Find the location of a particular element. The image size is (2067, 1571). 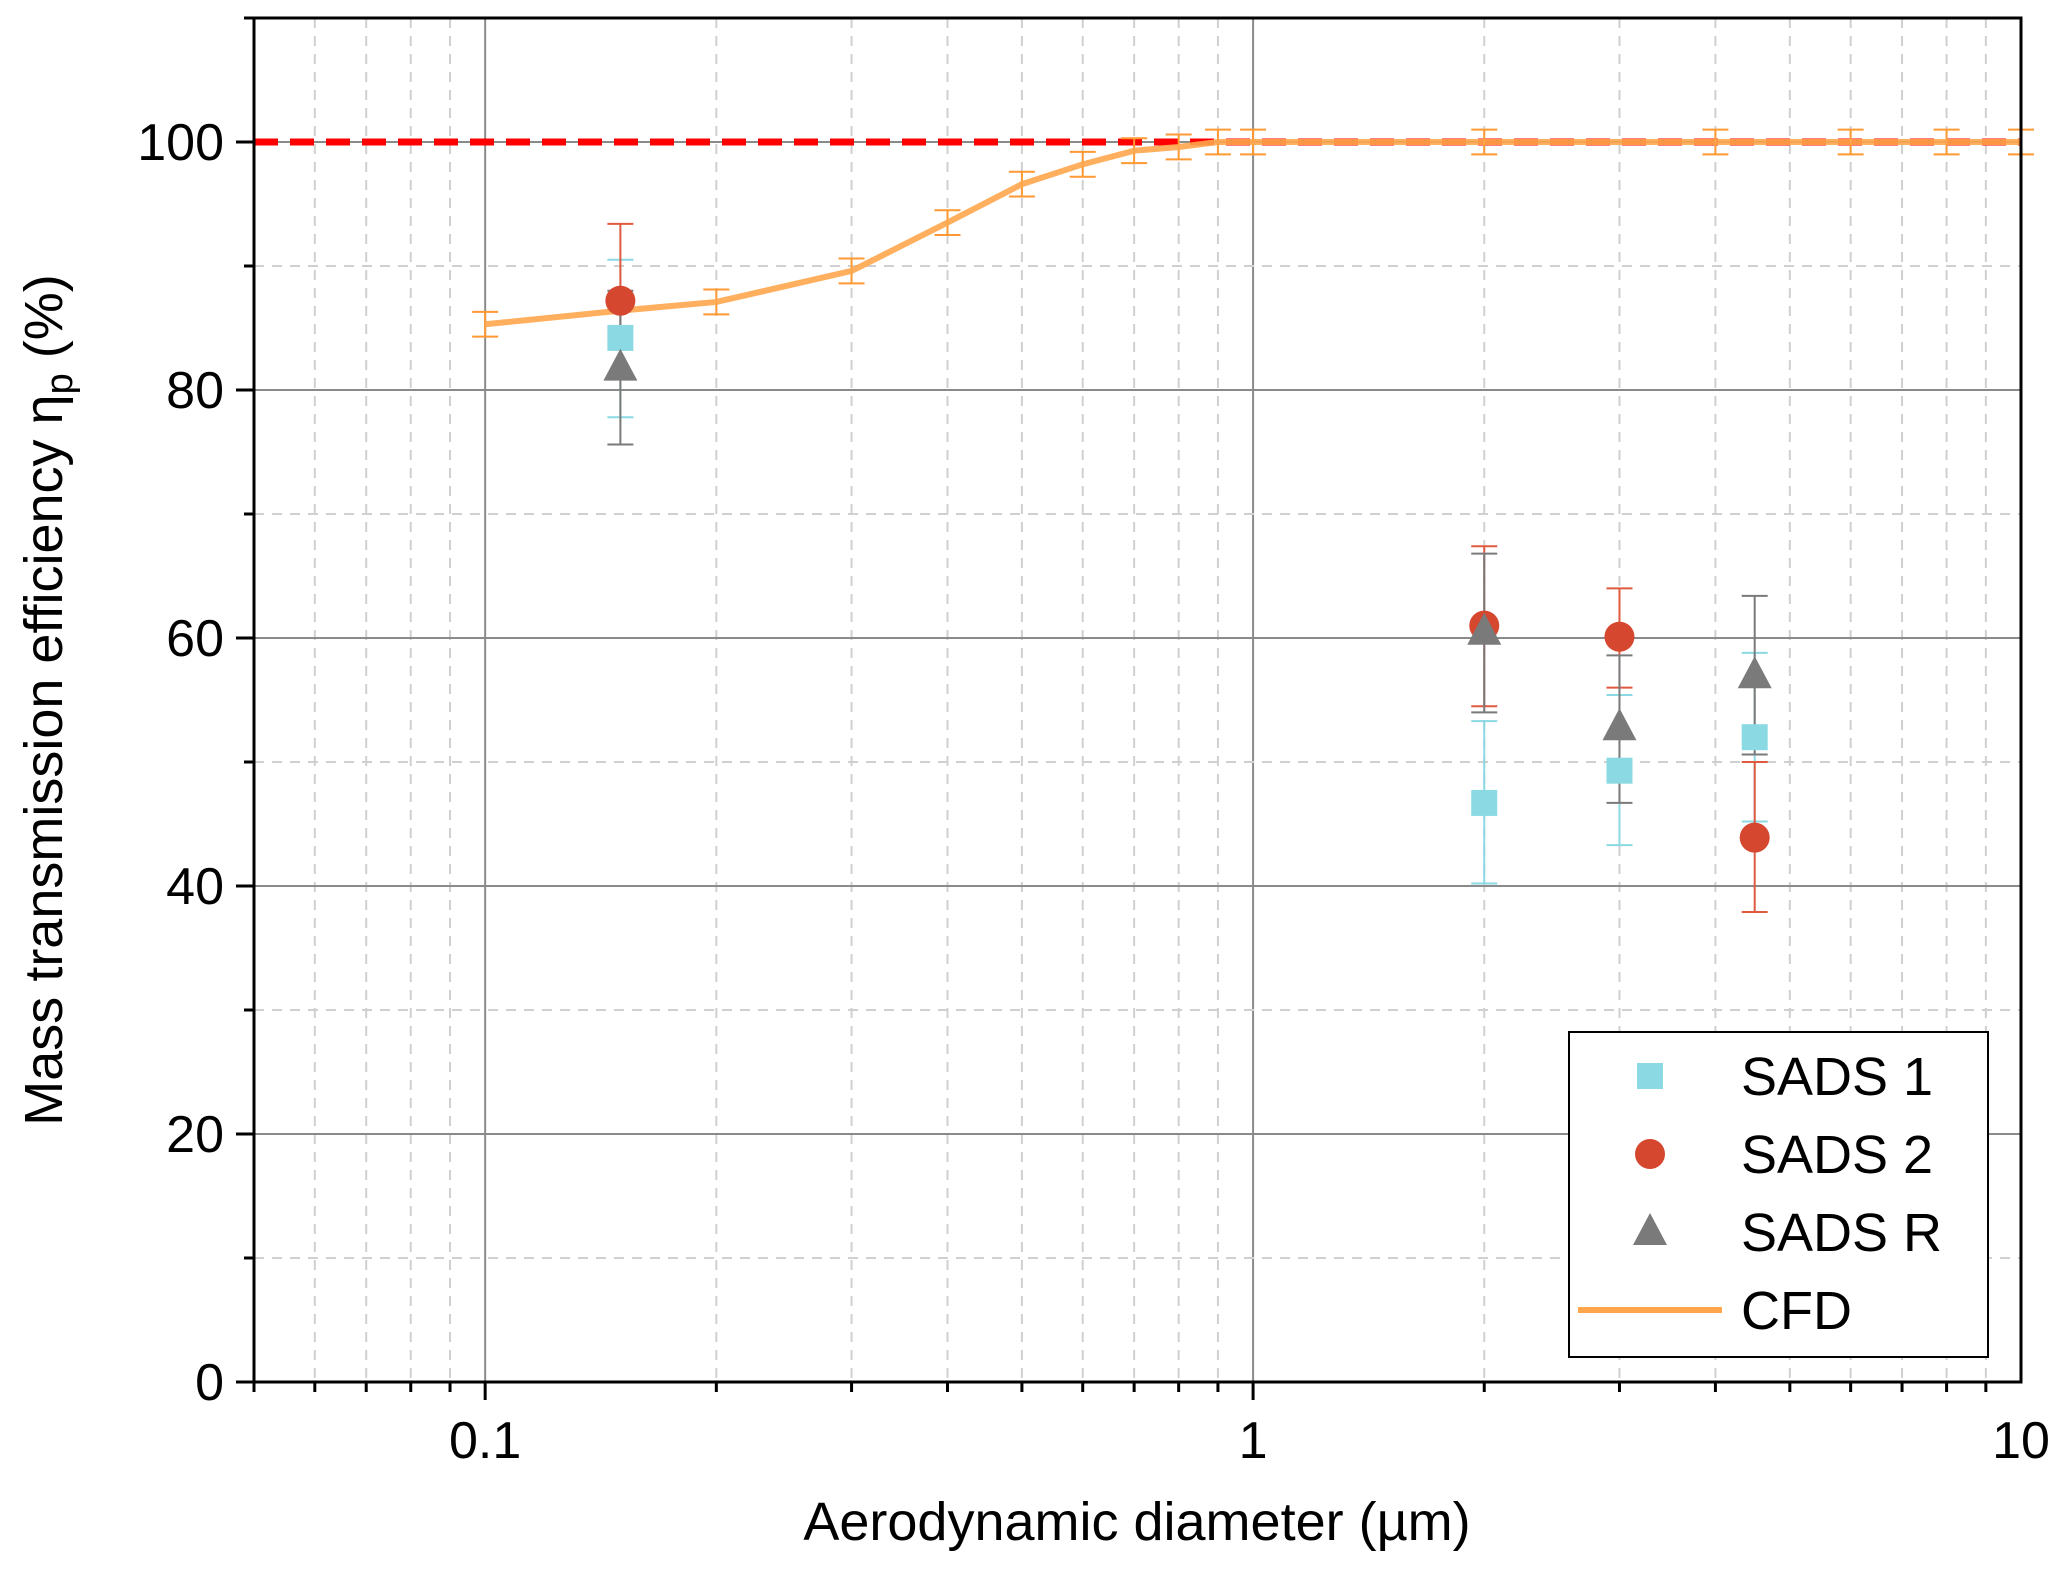

y-axis-label-main: Mass transmission efficiency η is located at coordinates (44, 759).